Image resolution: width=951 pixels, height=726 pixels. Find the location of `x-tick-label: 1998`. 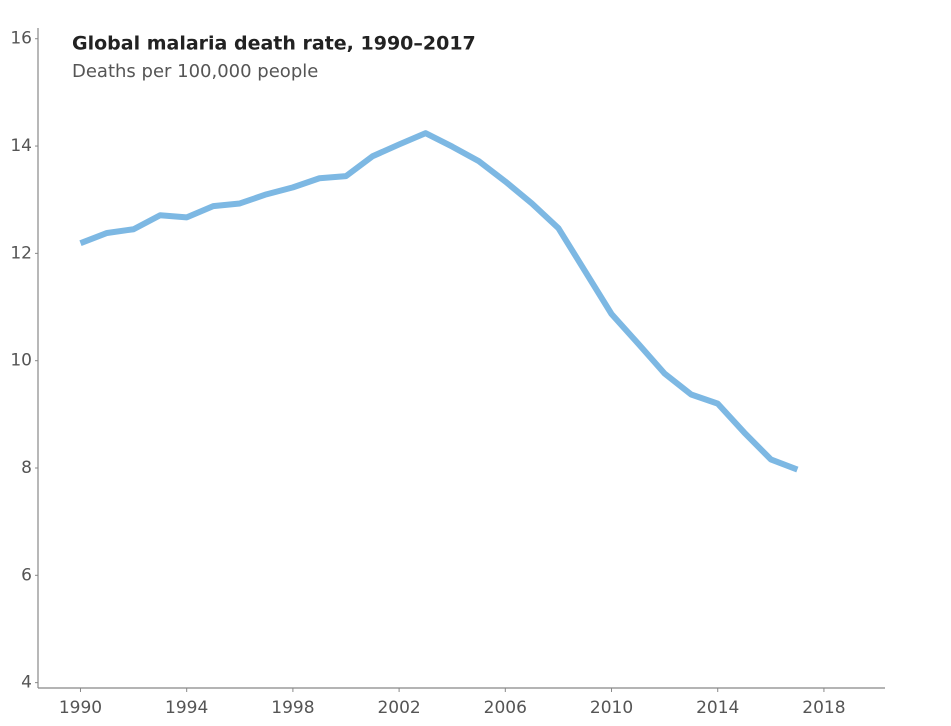

x-tick-label: 1998 is located at coordinates (292, 708).